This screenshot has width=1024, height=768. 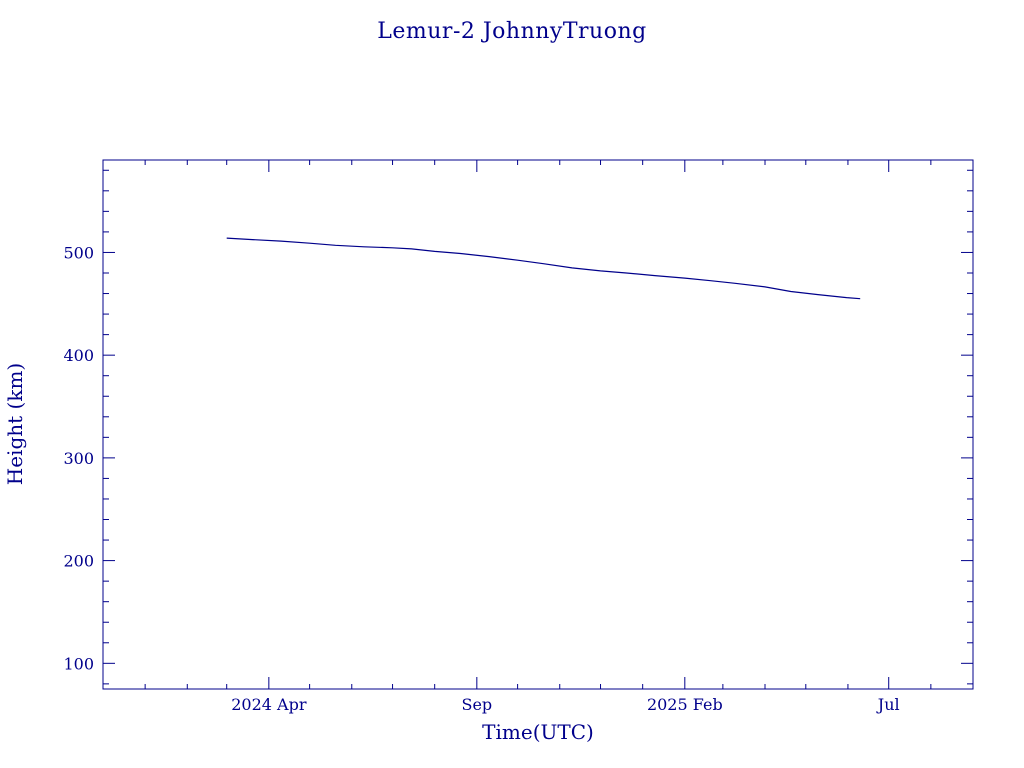 I want to click on y-tick-label: 200, so click(x=78, y=561).